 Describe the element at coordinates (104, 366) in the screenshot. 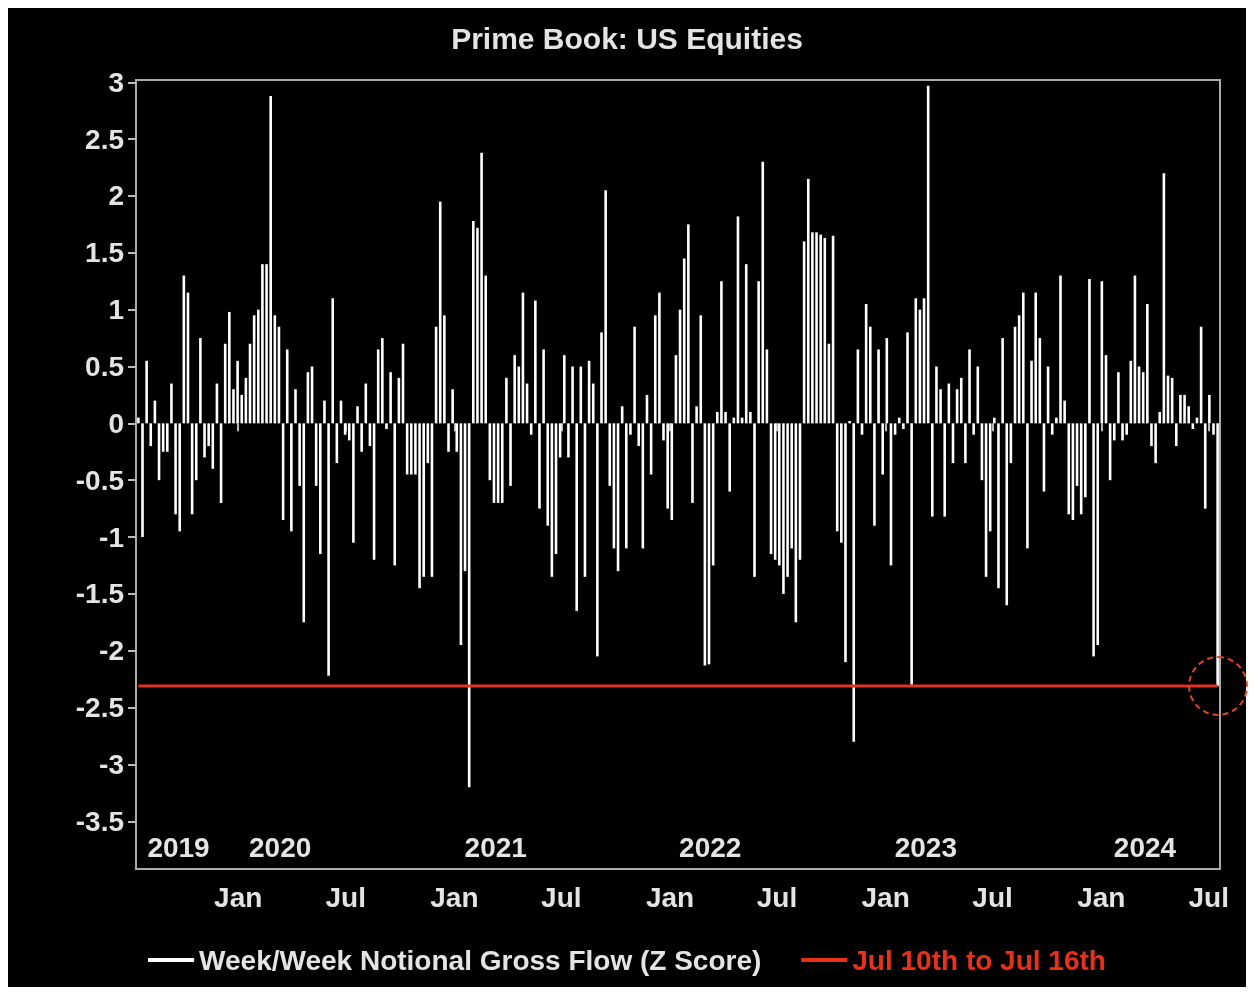

I see `y-tick-label: 0.5` at that location.